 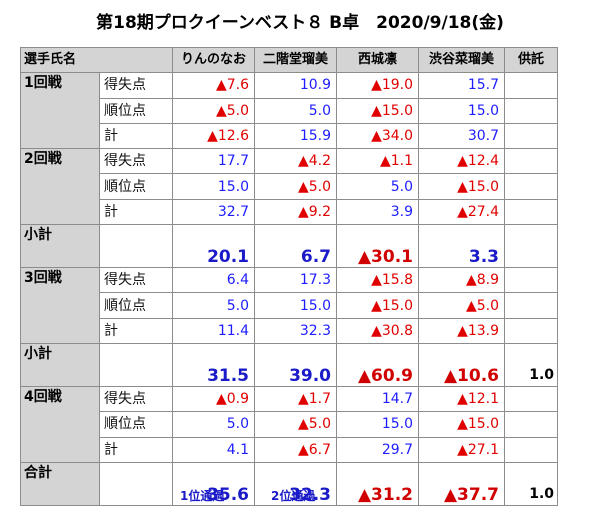 What do you see at coordinates (214, 483) in the screenshot?
I see `grand-total-cell: 35.6` at bounding box center [214, 483].